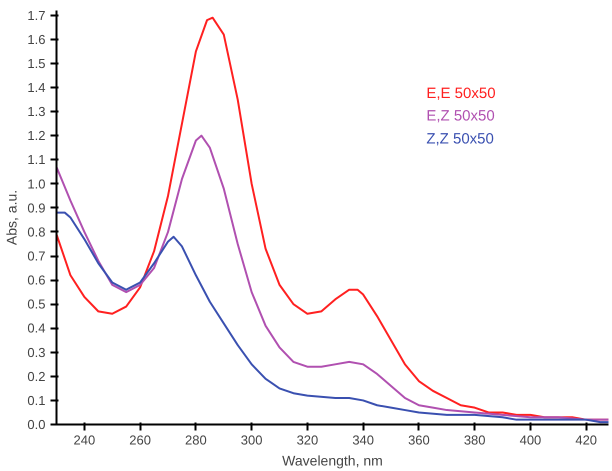 The width and height of the screenshot is (612, 471). Describe the element at coordinates (460, 139) in the screenshot. I see `text: Z,Z 50x50` at that location.